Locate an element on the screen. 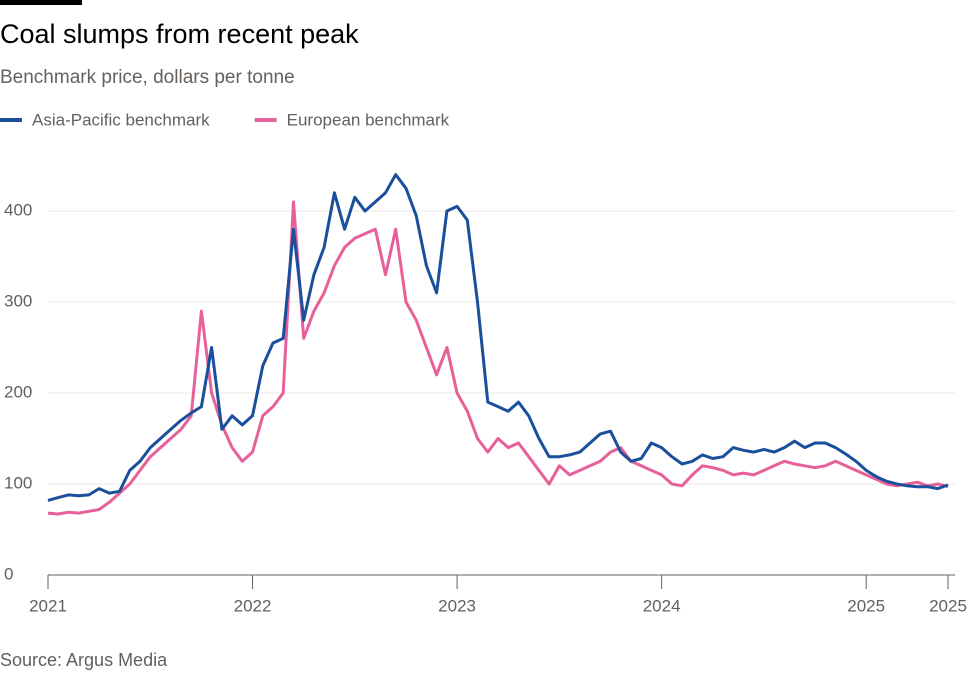 This screenshot has height=700, width=979. x-tick-label: 2021 is located at coordinates (48, 605).